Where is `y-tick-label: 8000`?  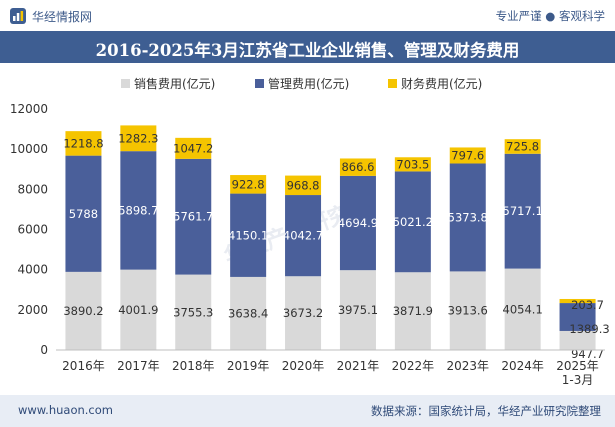
y-tick-label: 8000 is located at coordinates (32, 189).